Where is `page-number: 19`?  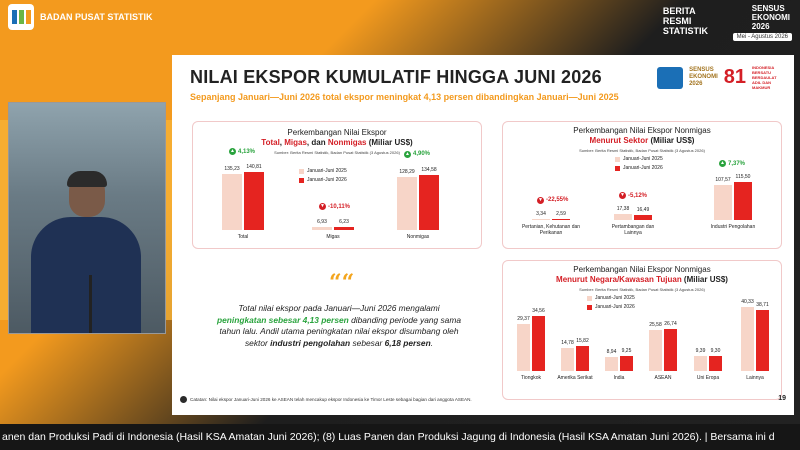
page-number: 19 is located at coordinates (782, 398).